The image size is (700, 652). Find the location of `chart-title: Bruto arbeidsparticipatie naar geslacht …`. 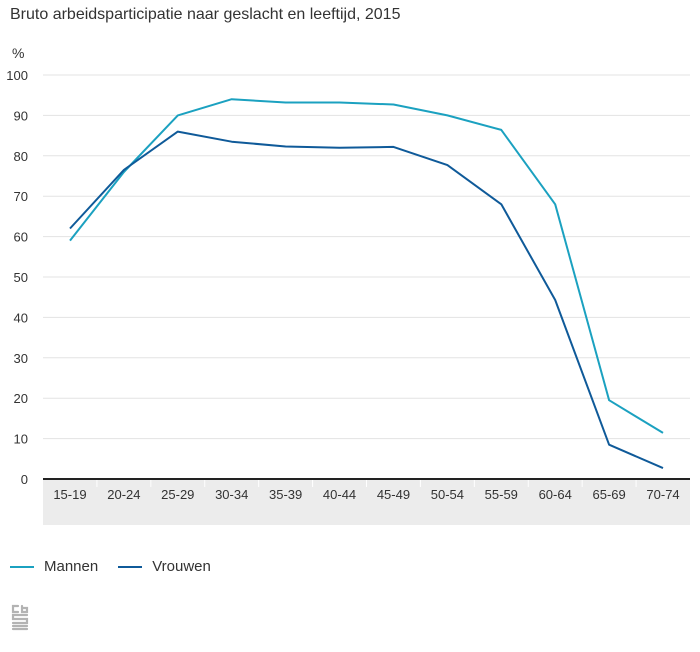

chart-title: Bruto arbeidsparticipatie naar geslacht … is located at coordinates (205, 14).